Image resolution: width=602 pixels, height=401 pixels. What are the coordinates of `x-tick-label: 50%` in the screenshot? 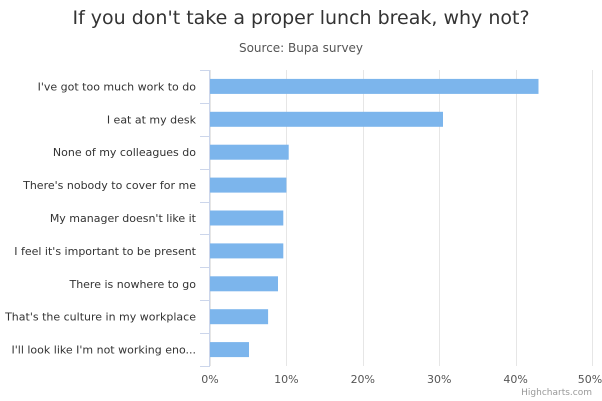 It's located at (590, 379).